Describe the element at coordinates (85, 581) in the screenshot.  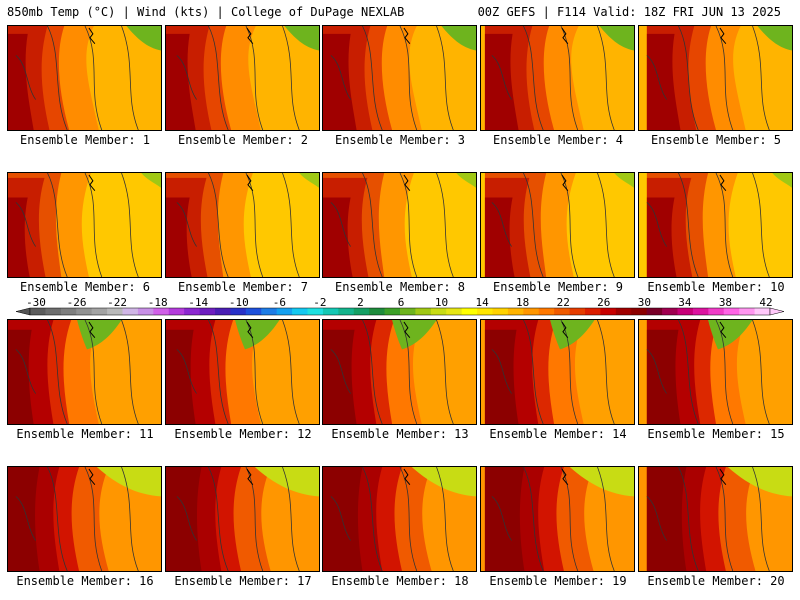
I see `ensemble-member-label: Ensemble Member: 16` at that location.